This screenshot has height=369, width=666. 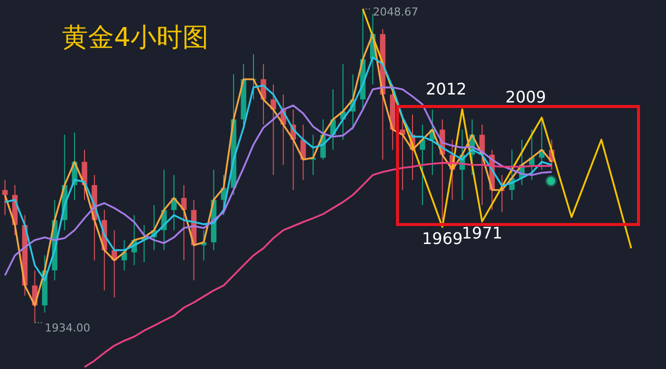 What do you see at coordinates (446, 88) in the screenshot?
I see `data-label: 2012` at bounding box center [446, 88].